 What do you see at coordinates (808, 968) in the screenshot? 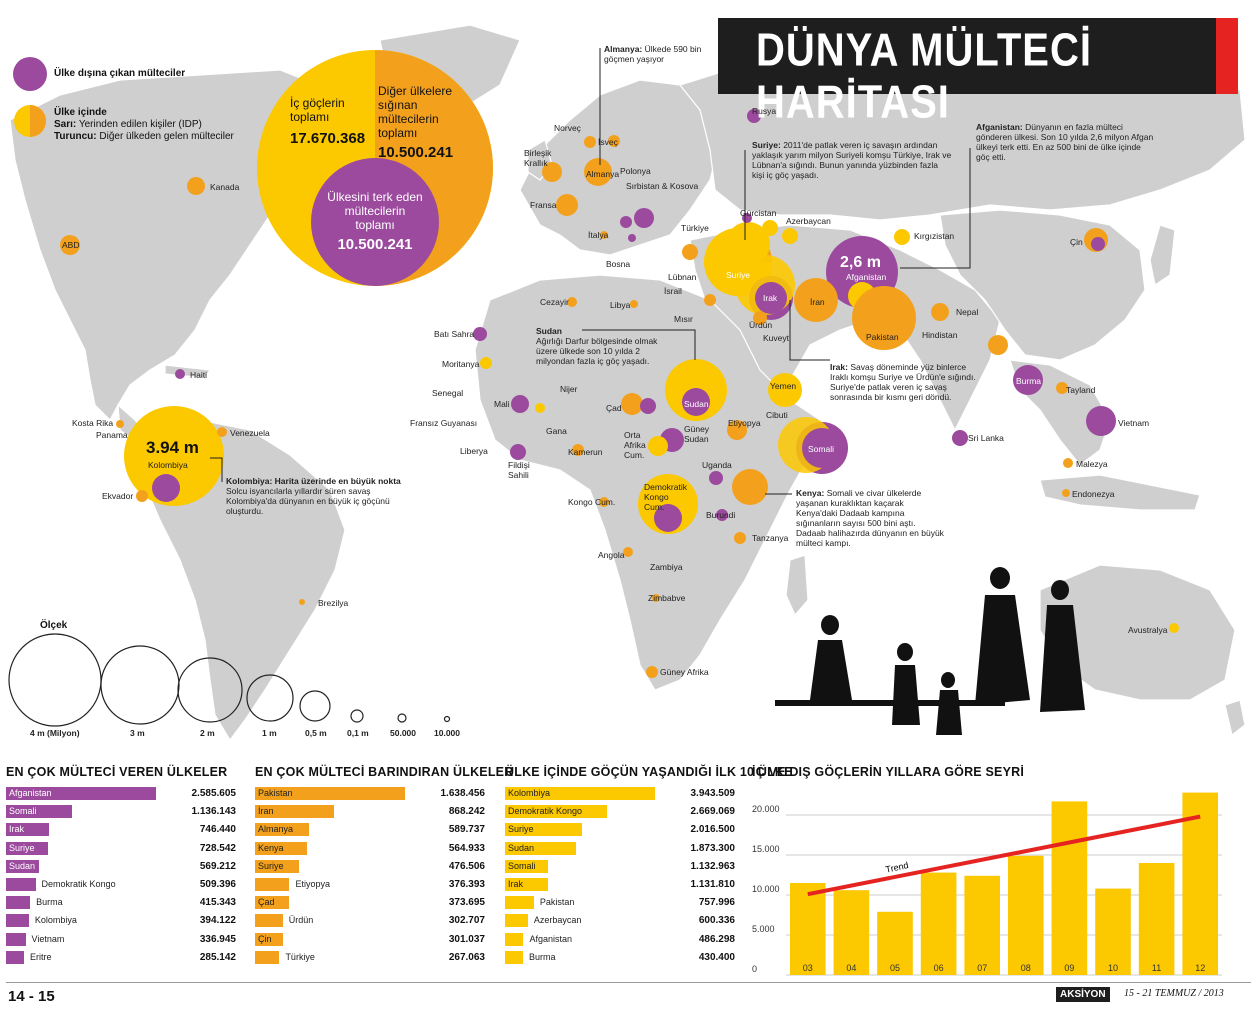
I see `x-tick-label: 03` at bounding box center [808, 968].